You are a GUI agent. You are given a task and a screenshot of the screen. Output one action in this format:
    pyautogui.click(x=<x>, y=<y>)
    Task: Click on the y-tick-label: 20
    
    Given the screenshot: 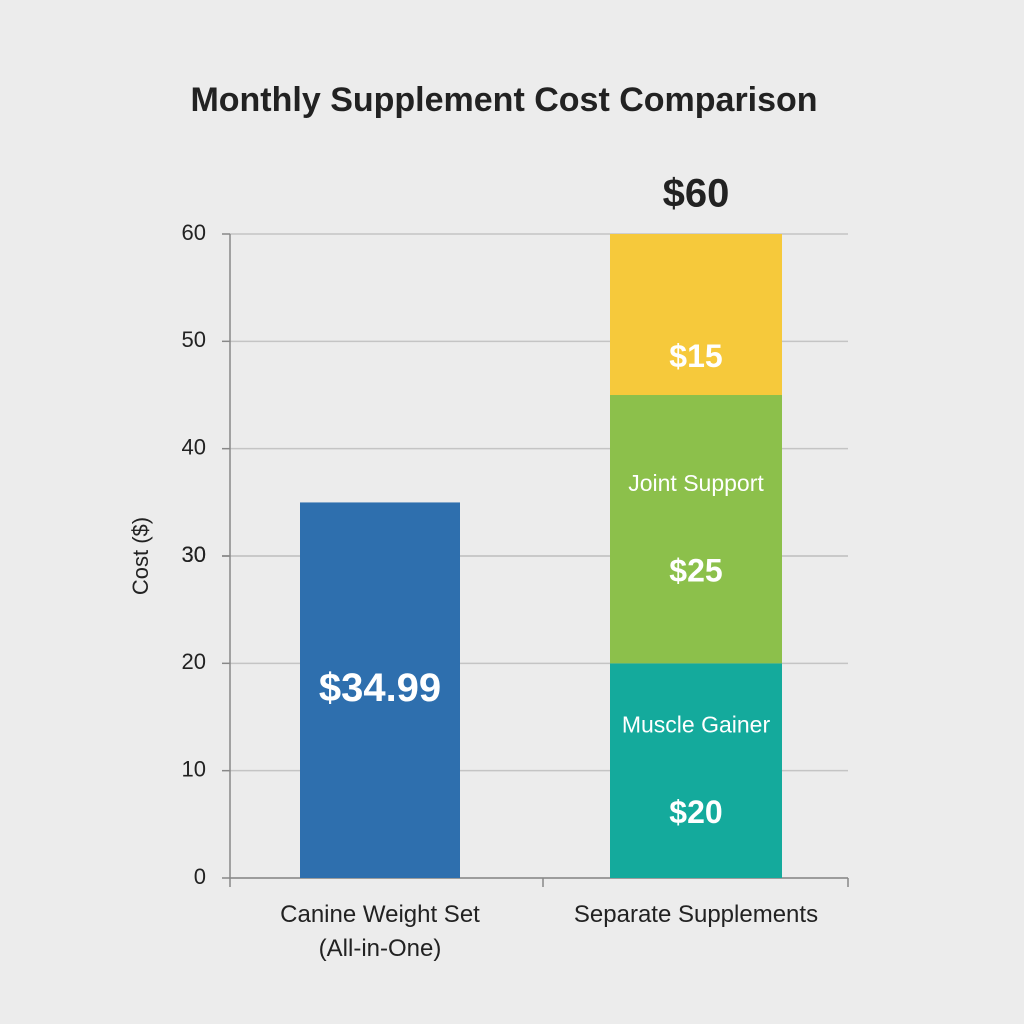 What is the action you would take?
    pyautogui.click(x=194, y=661)
    